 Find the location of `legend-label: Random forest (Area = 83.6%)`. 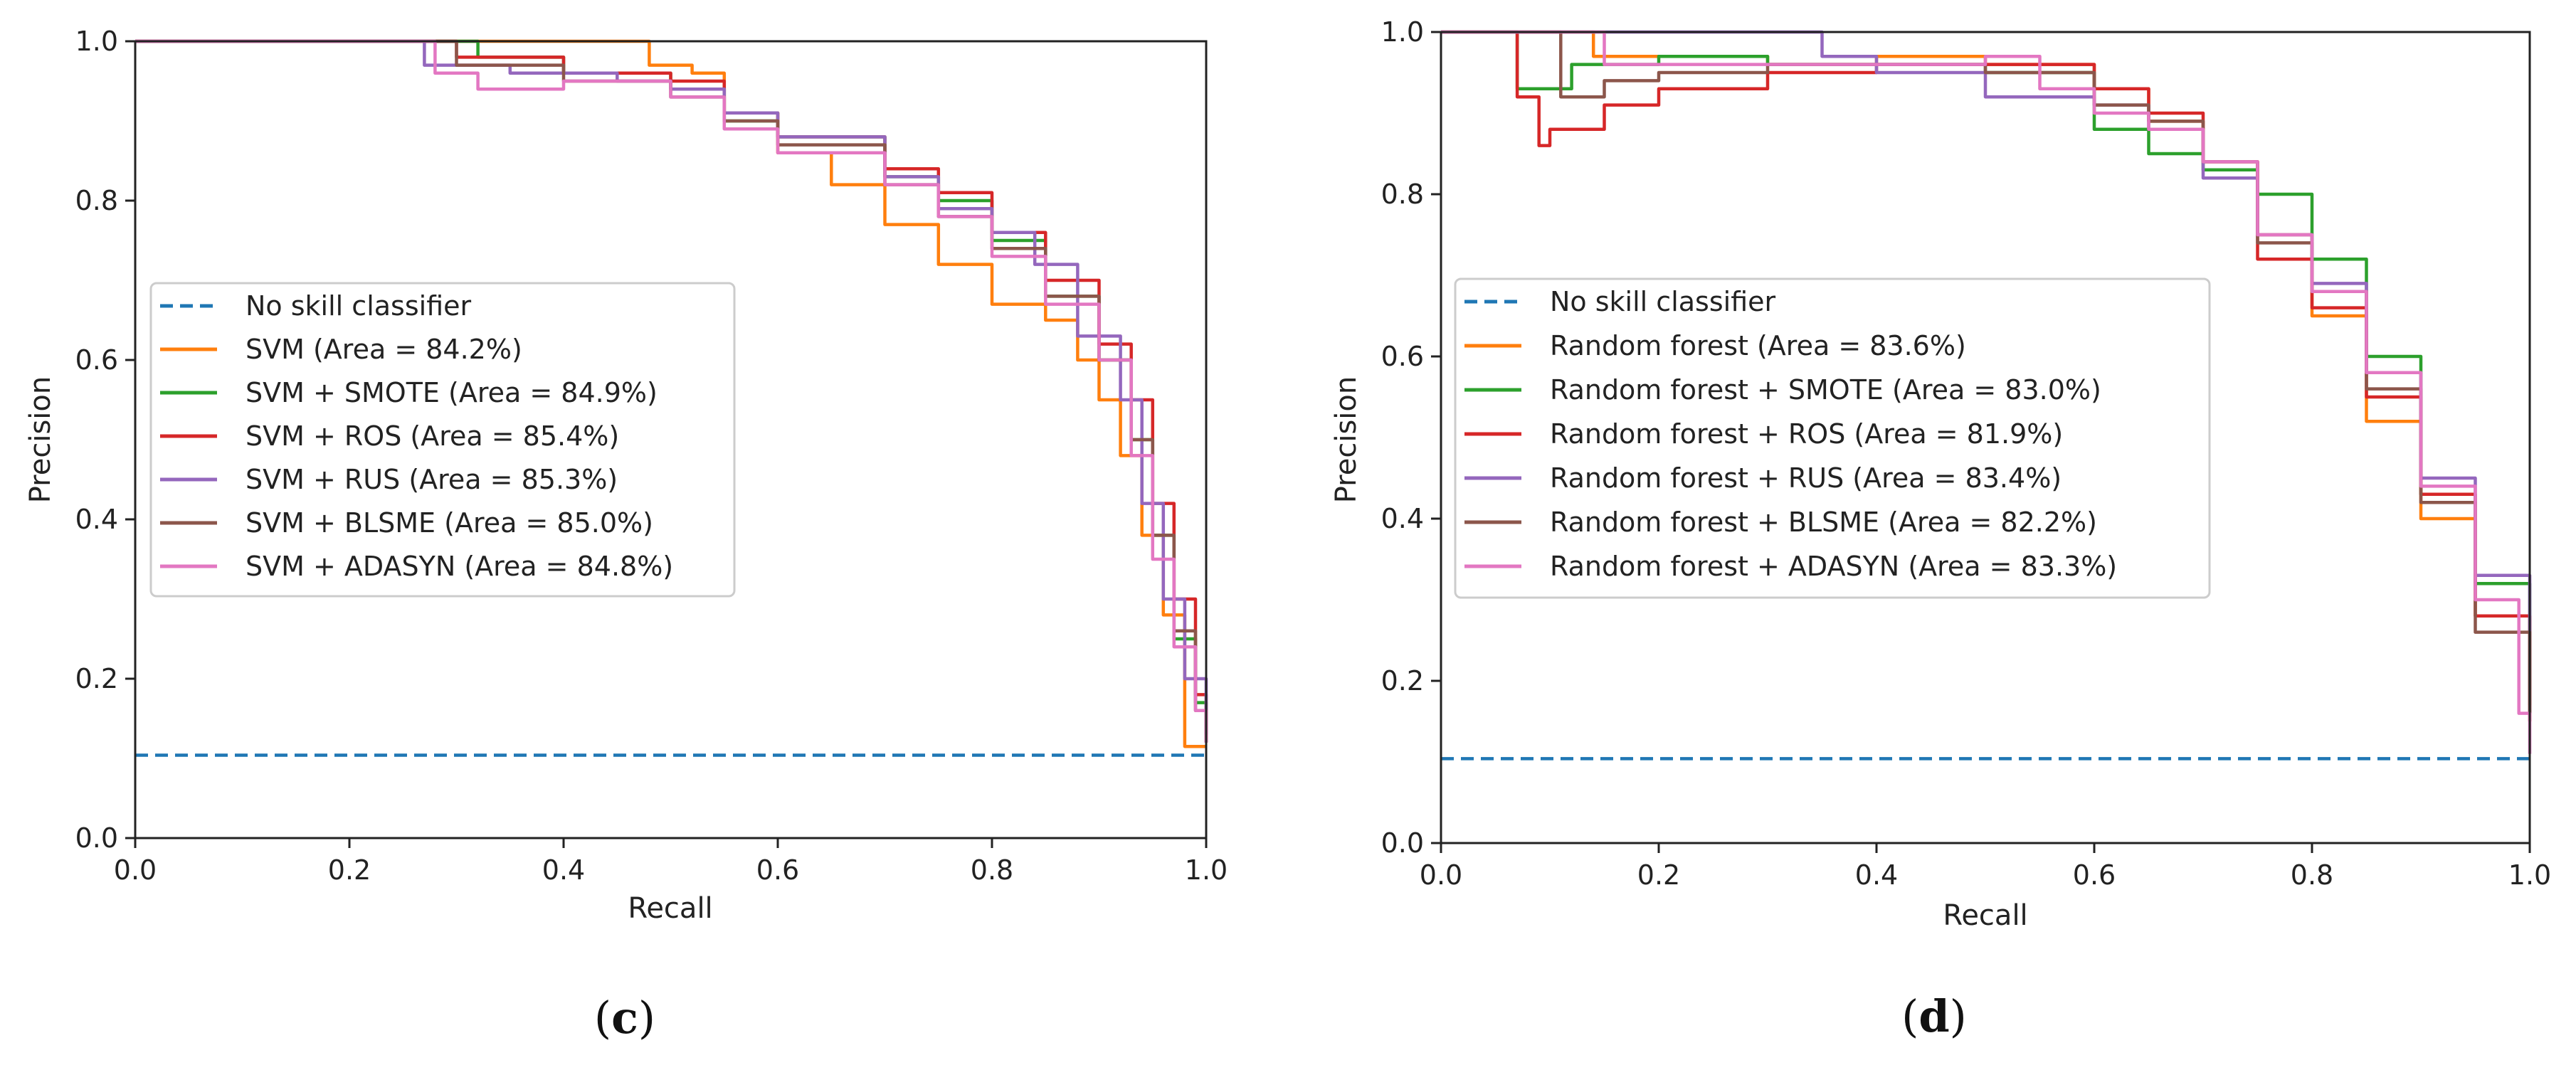

legend-label: Random forest (Area = 83.6%) is located at coordinates (1758, 345).